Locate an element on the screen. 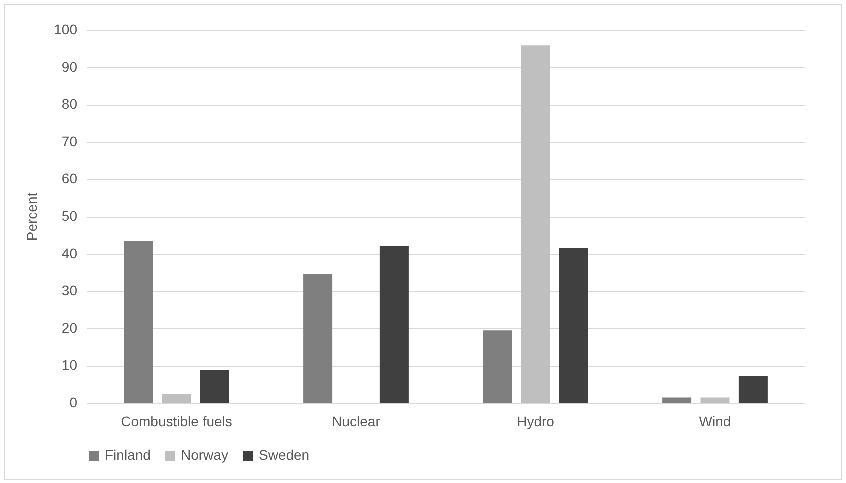 This screenshot has width=846, height=483. y-tick-label: 20 is located at coordinates (70, 328).